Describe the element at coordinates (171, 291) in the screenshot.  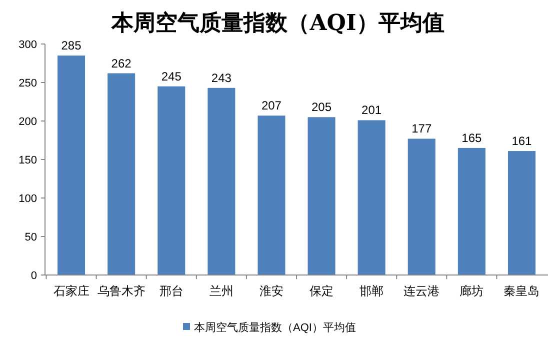
I see `x-tick-label: 邢台` at that location.